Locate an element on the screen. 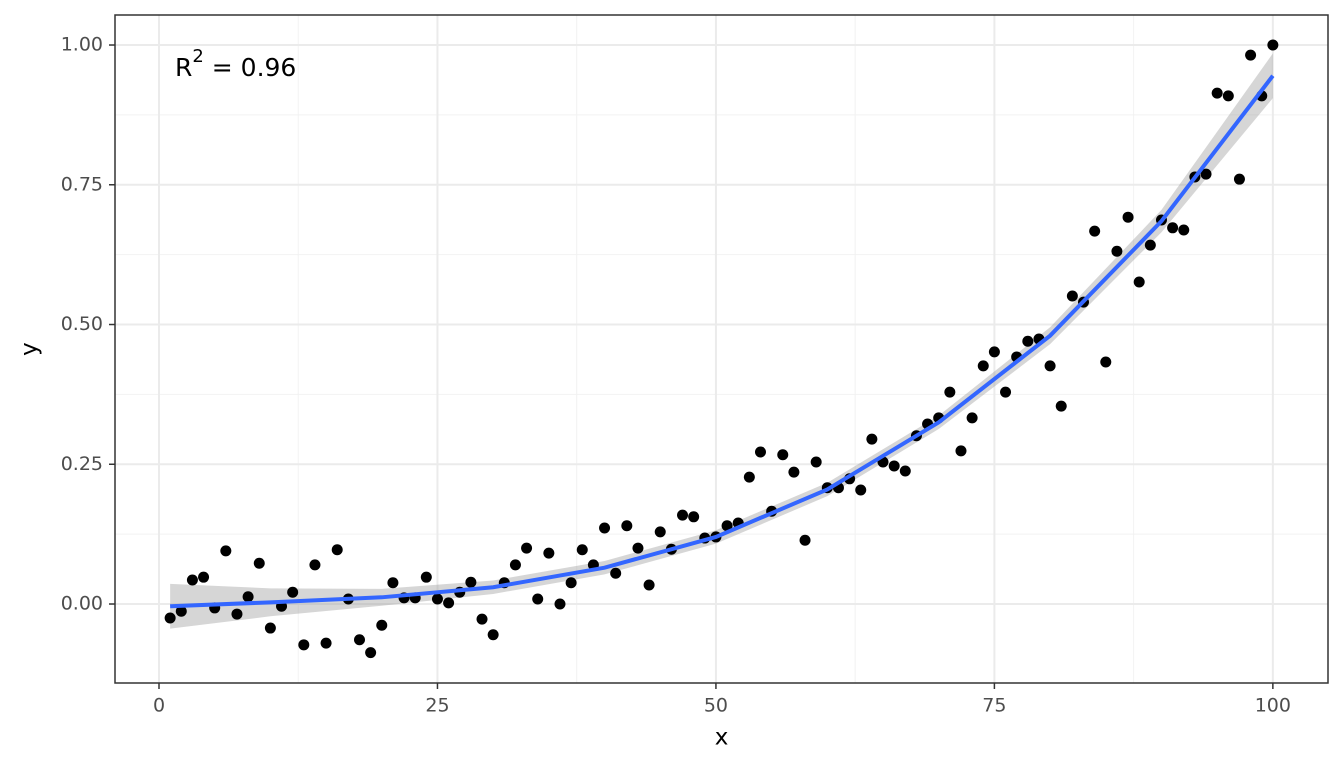 This screenshot has height=768, width=1344. annotation: R2 = 0.96 is located at coordinates (235, 64).